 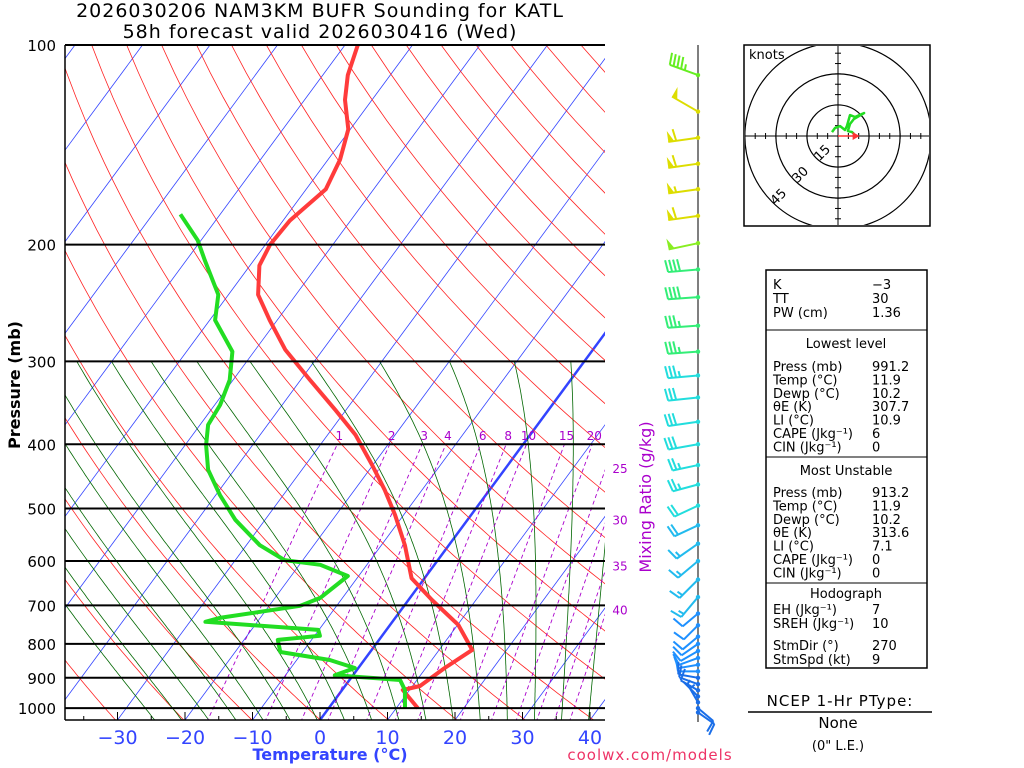 What do you see at coordinates (876, 573) in the screenshot?
I see `most-unstable-value: 0` at bounding box center [876, 573].